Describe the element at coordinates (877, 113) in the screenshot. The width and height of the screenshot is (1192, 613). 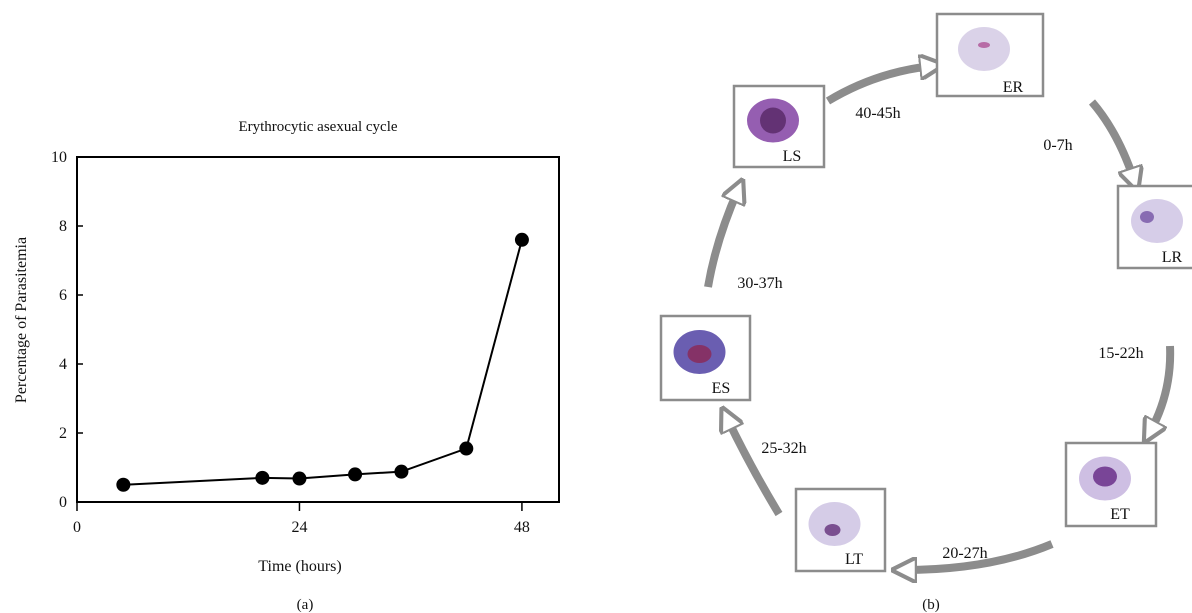
I see `transition-label: 40-45h` at that location.